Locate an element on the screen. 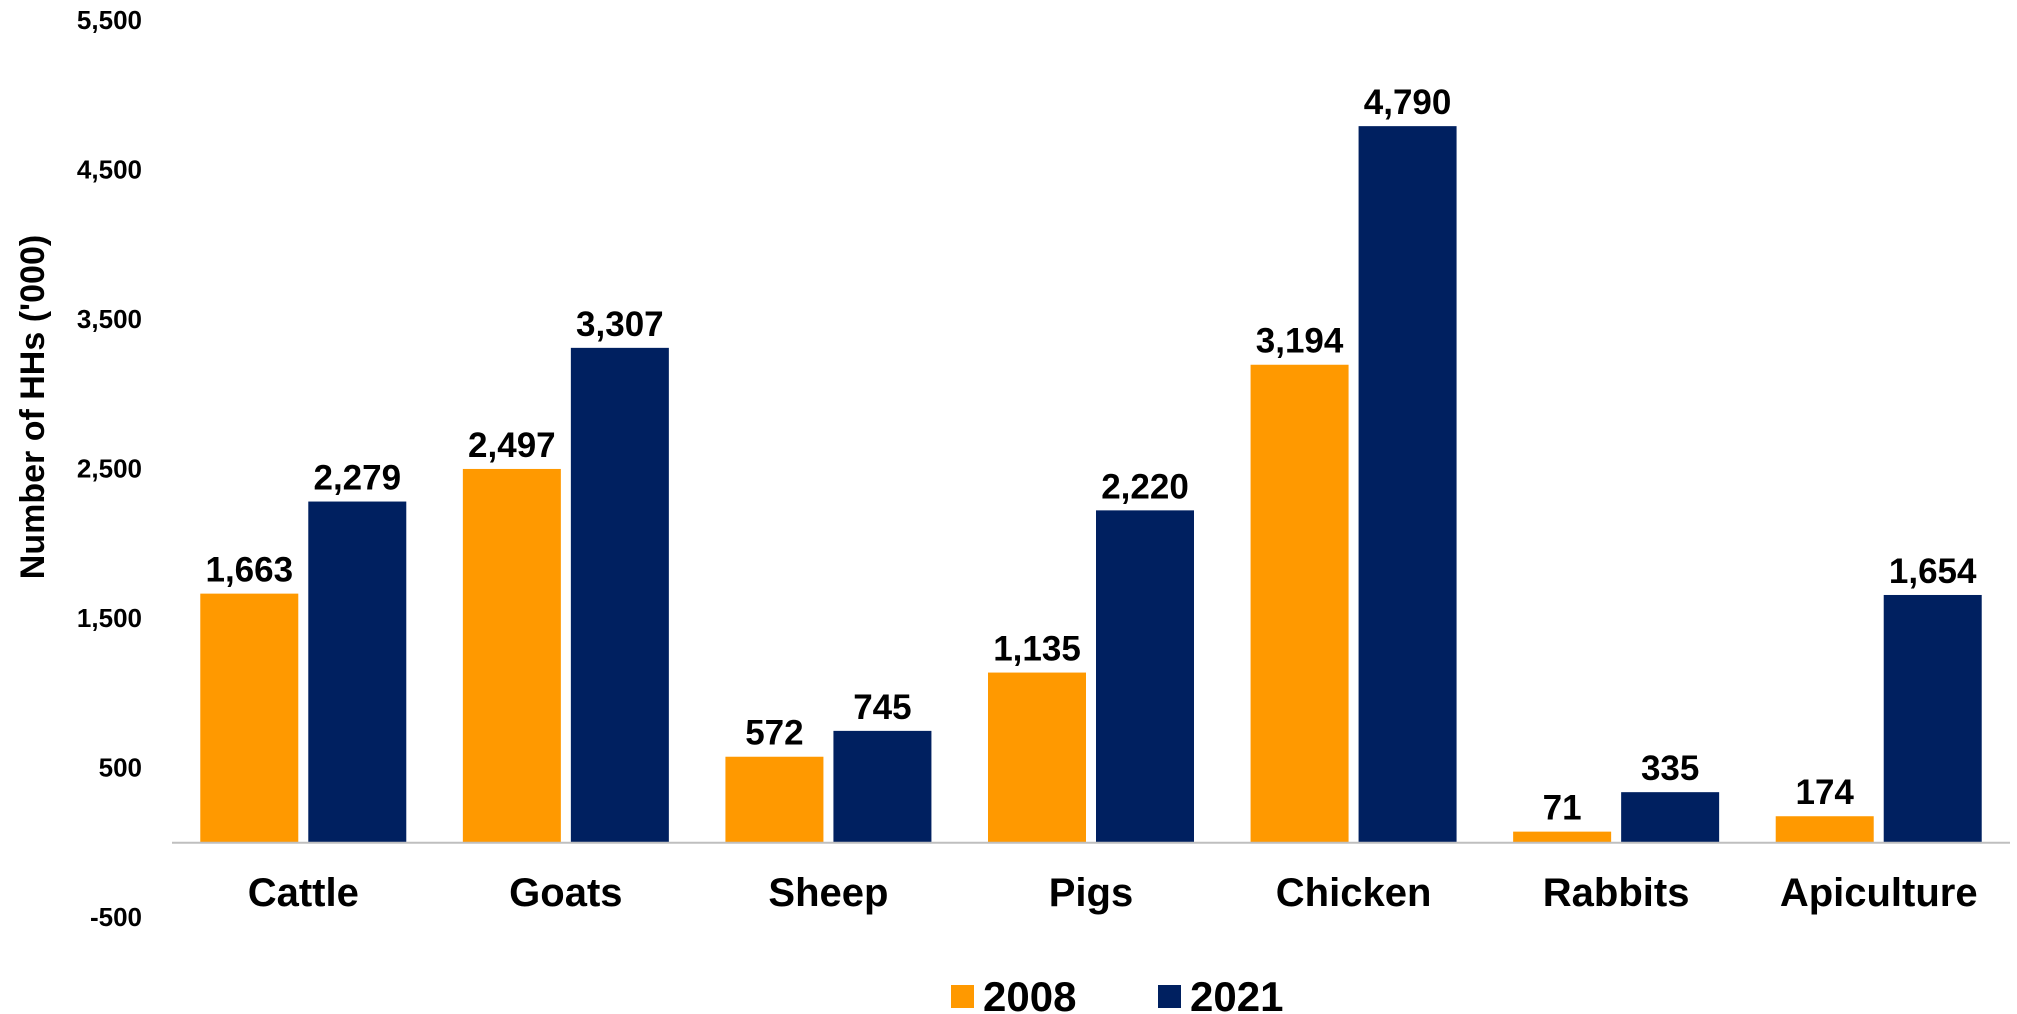 This screenshot has width=2017, height=1014. bar-2008-sheep is located at coordinates (774, 799).